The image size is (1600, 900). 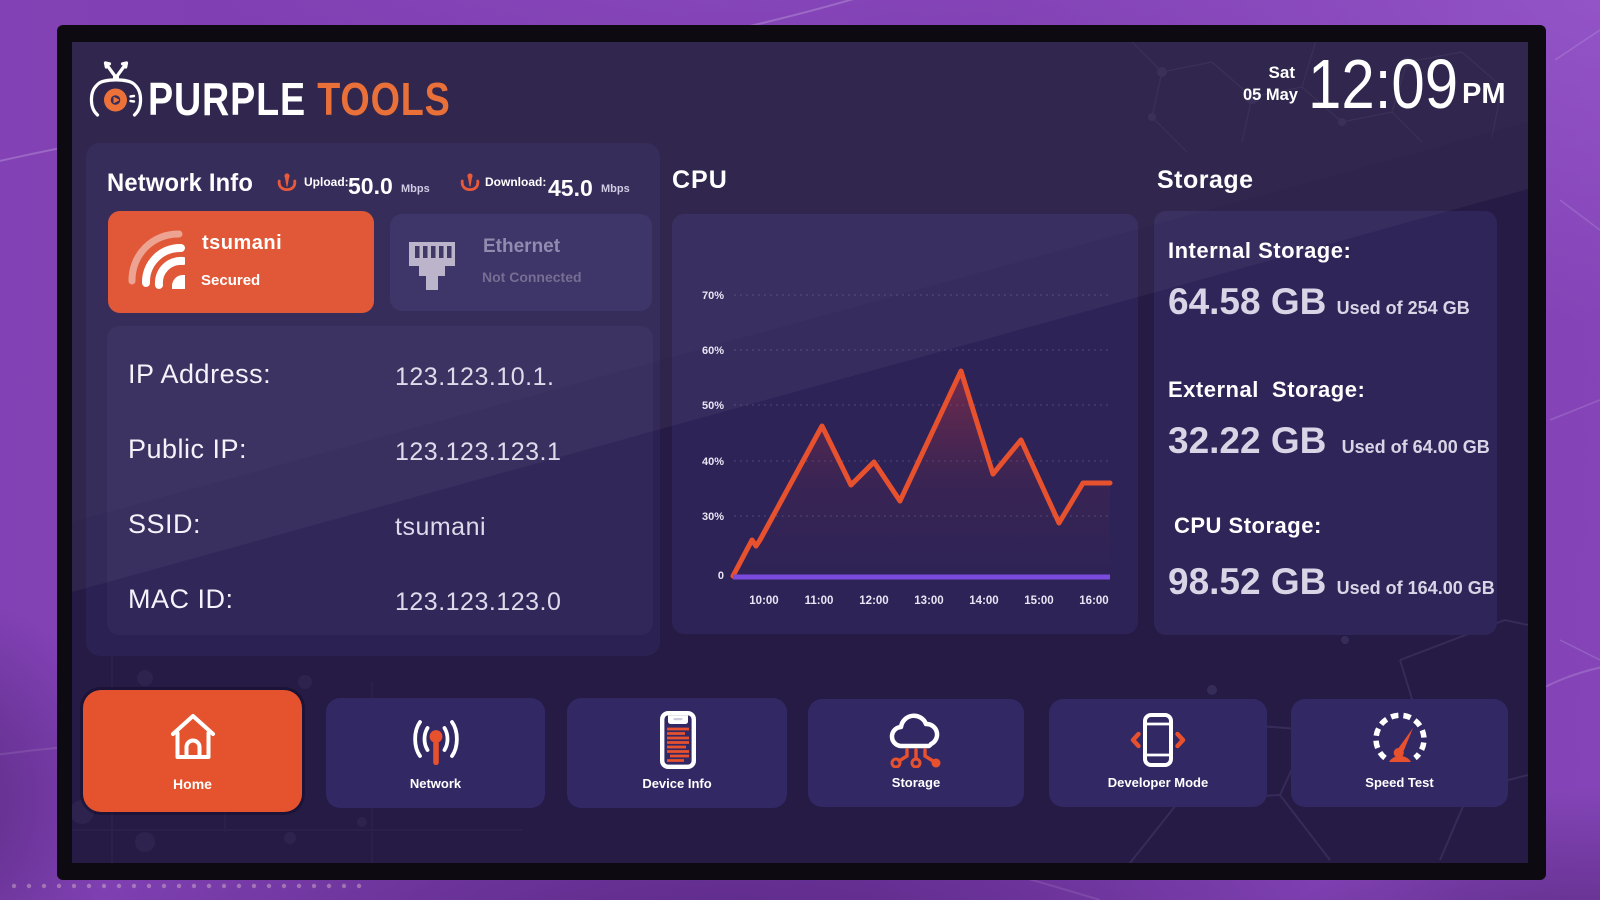 What do you see at coordinates (819, 601) in the screenshot?
I see `svg-text: 11:00` at bounding box center [819, 601].